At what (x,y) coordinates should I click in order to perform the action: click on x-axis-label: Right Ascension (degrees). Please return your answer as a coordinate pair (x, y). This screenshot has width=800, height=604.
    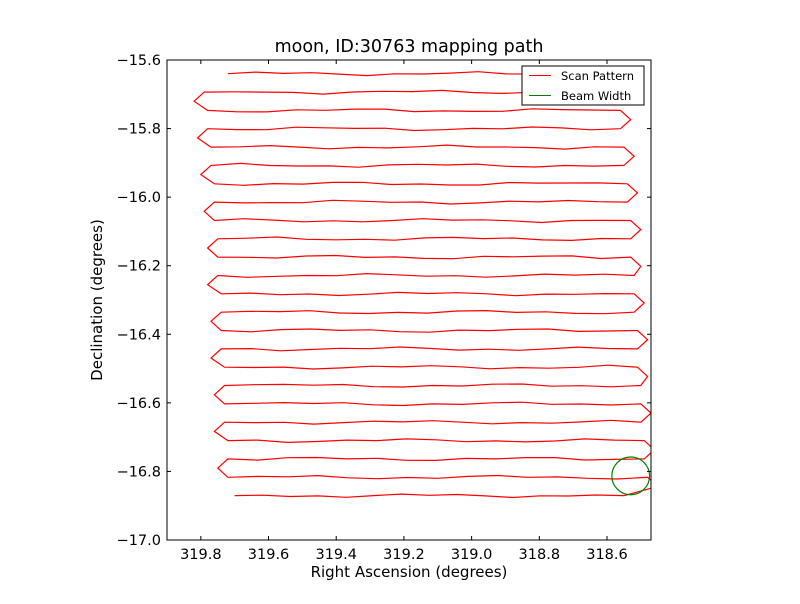
    Looking at the image, I should click on (409, 572).